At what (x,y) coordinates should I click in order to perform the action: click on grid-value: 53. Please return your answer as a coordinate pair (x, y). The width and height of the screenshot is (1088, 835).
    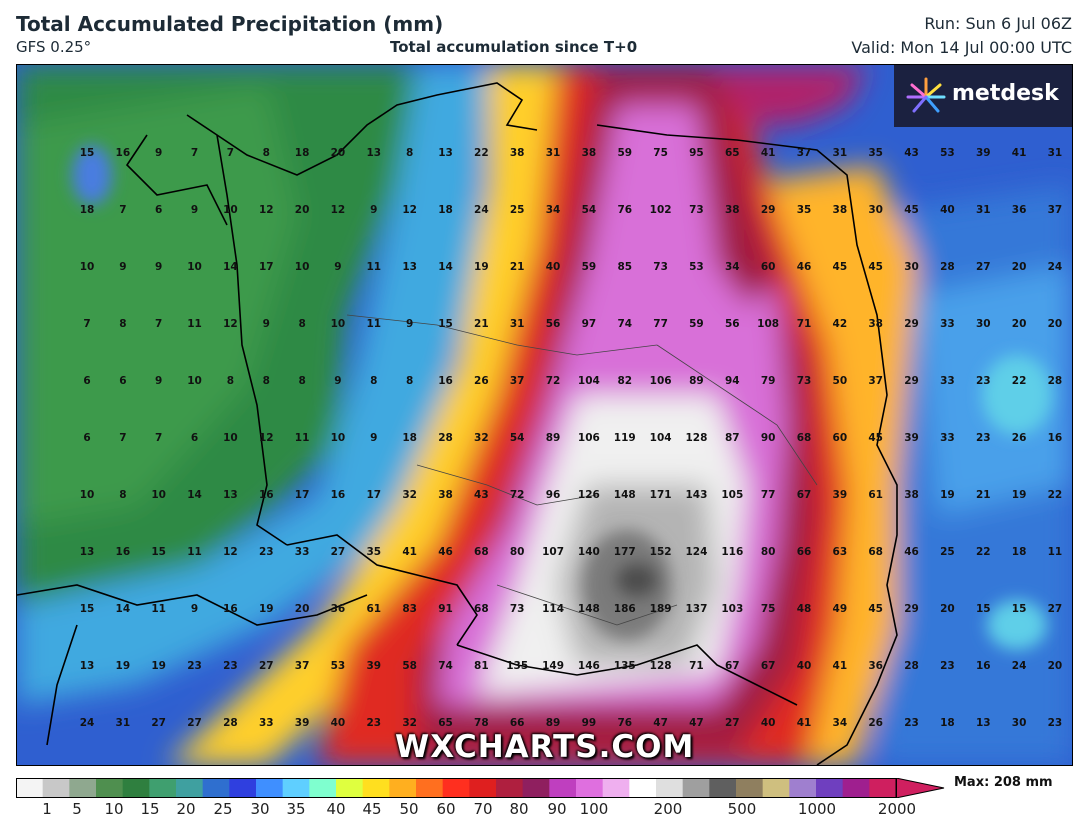
    Looking at the image, I should click on (696, 267).